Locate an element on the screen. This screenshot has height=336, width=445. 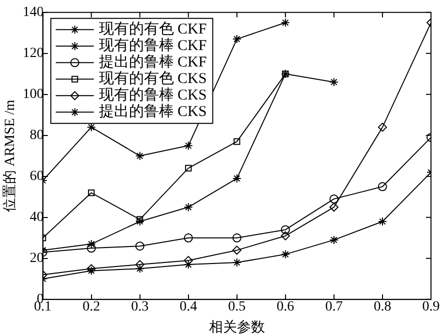
legend-label: 提出的鲁棒 CKS is located at coordinates (152, 111).